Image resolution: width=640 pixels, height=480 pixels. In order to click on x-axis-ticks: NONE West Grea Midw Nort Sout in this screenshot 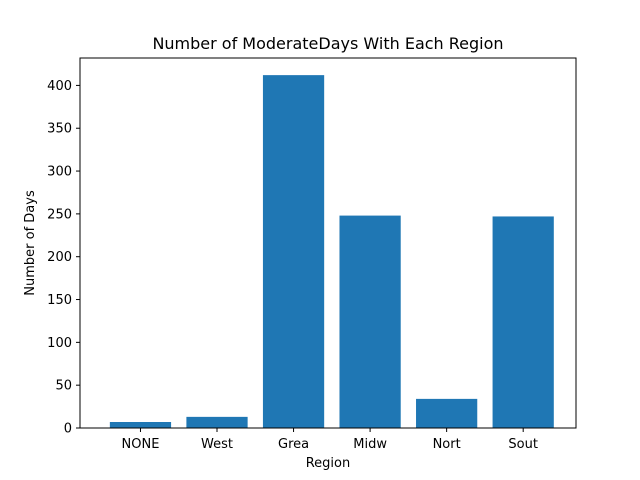, I will do `click(330, 440)`.